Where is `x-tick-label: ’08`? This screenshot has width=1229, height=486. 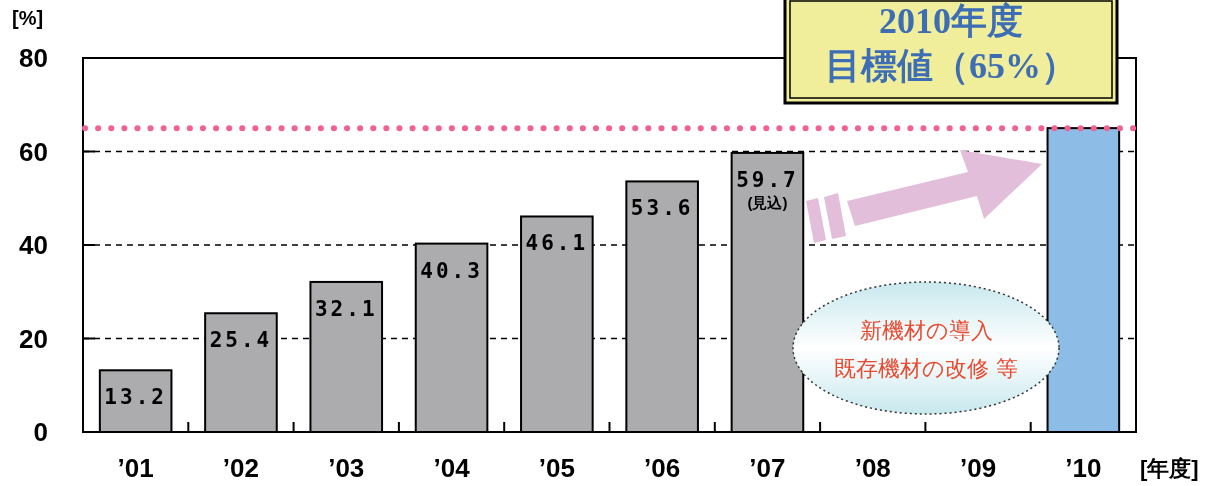
x-tick-label: ’08 is located at coordinates (872, 468).